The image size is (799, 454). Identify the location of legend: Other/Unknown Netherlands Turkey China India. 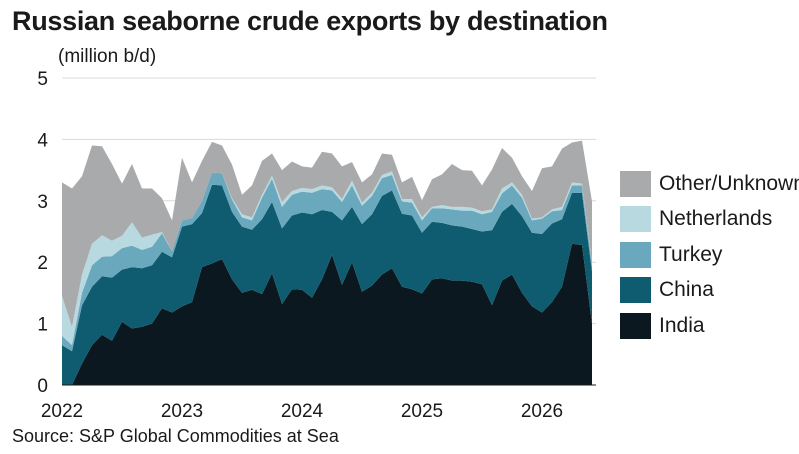
(709, 255).